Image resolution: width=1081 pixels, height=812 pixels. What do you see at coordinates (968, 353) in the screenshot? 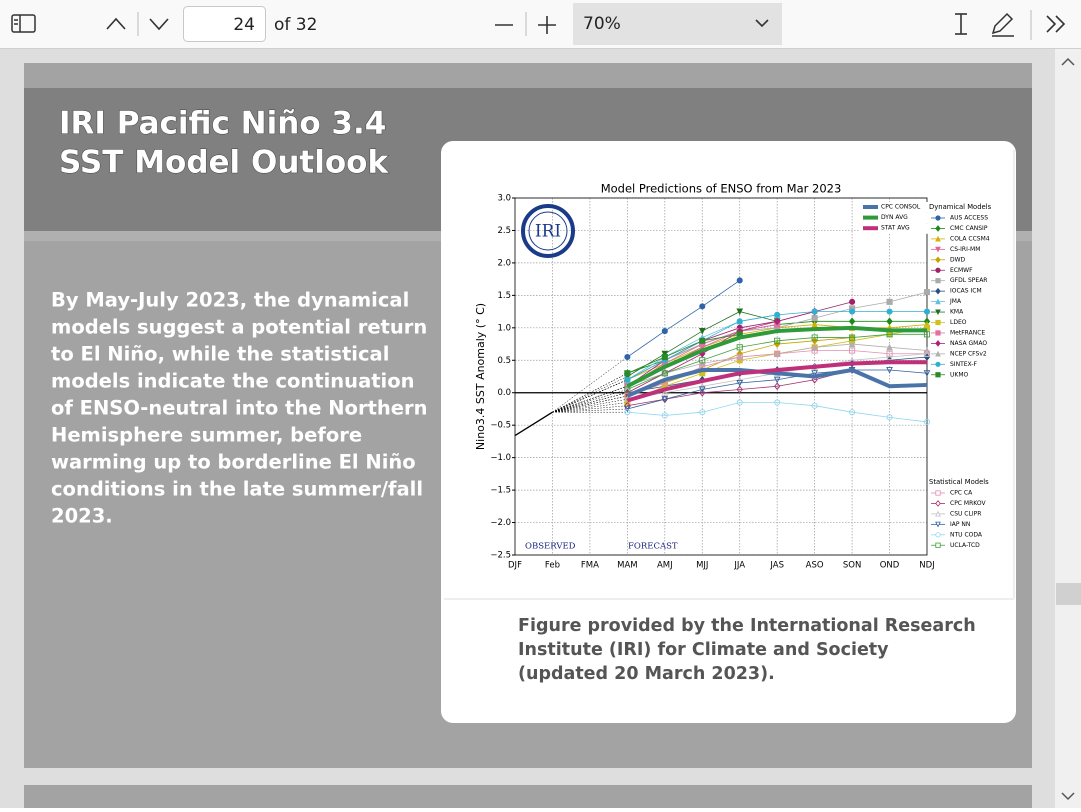
I see `legend-label: NCEP CFSv2` at bounding box center [968, 353].